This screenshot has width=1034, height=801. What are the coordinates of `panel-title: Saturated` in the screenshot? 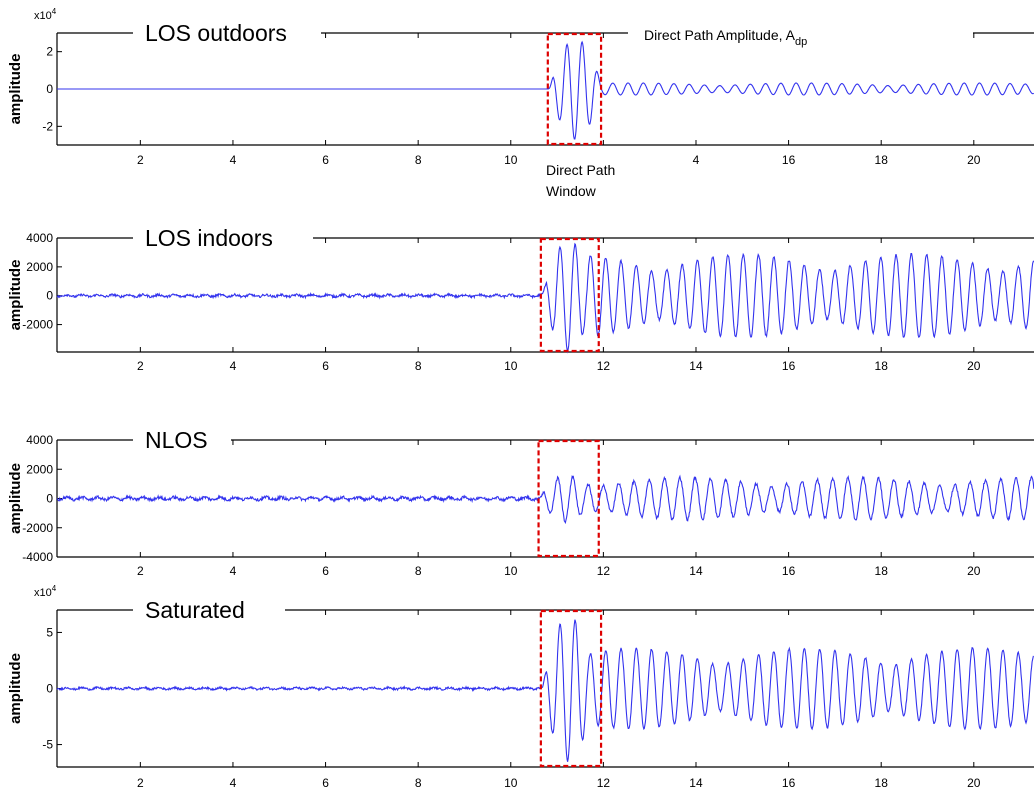 It's located at (195, 610).